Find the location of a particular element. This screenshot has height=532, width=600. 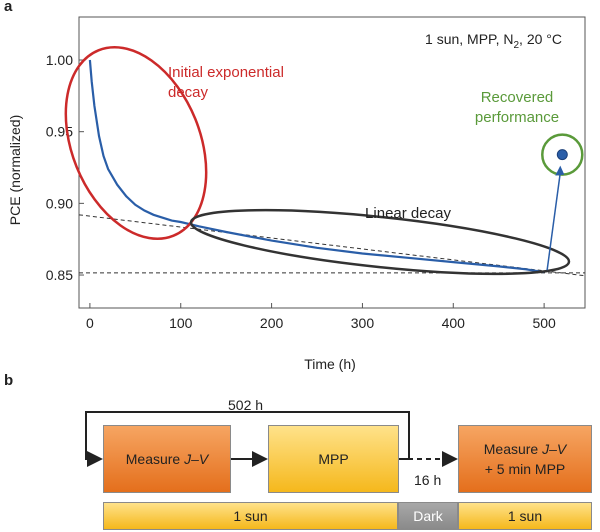

measure-jv-label: Measure J–V is located at coordinates (167, 459).